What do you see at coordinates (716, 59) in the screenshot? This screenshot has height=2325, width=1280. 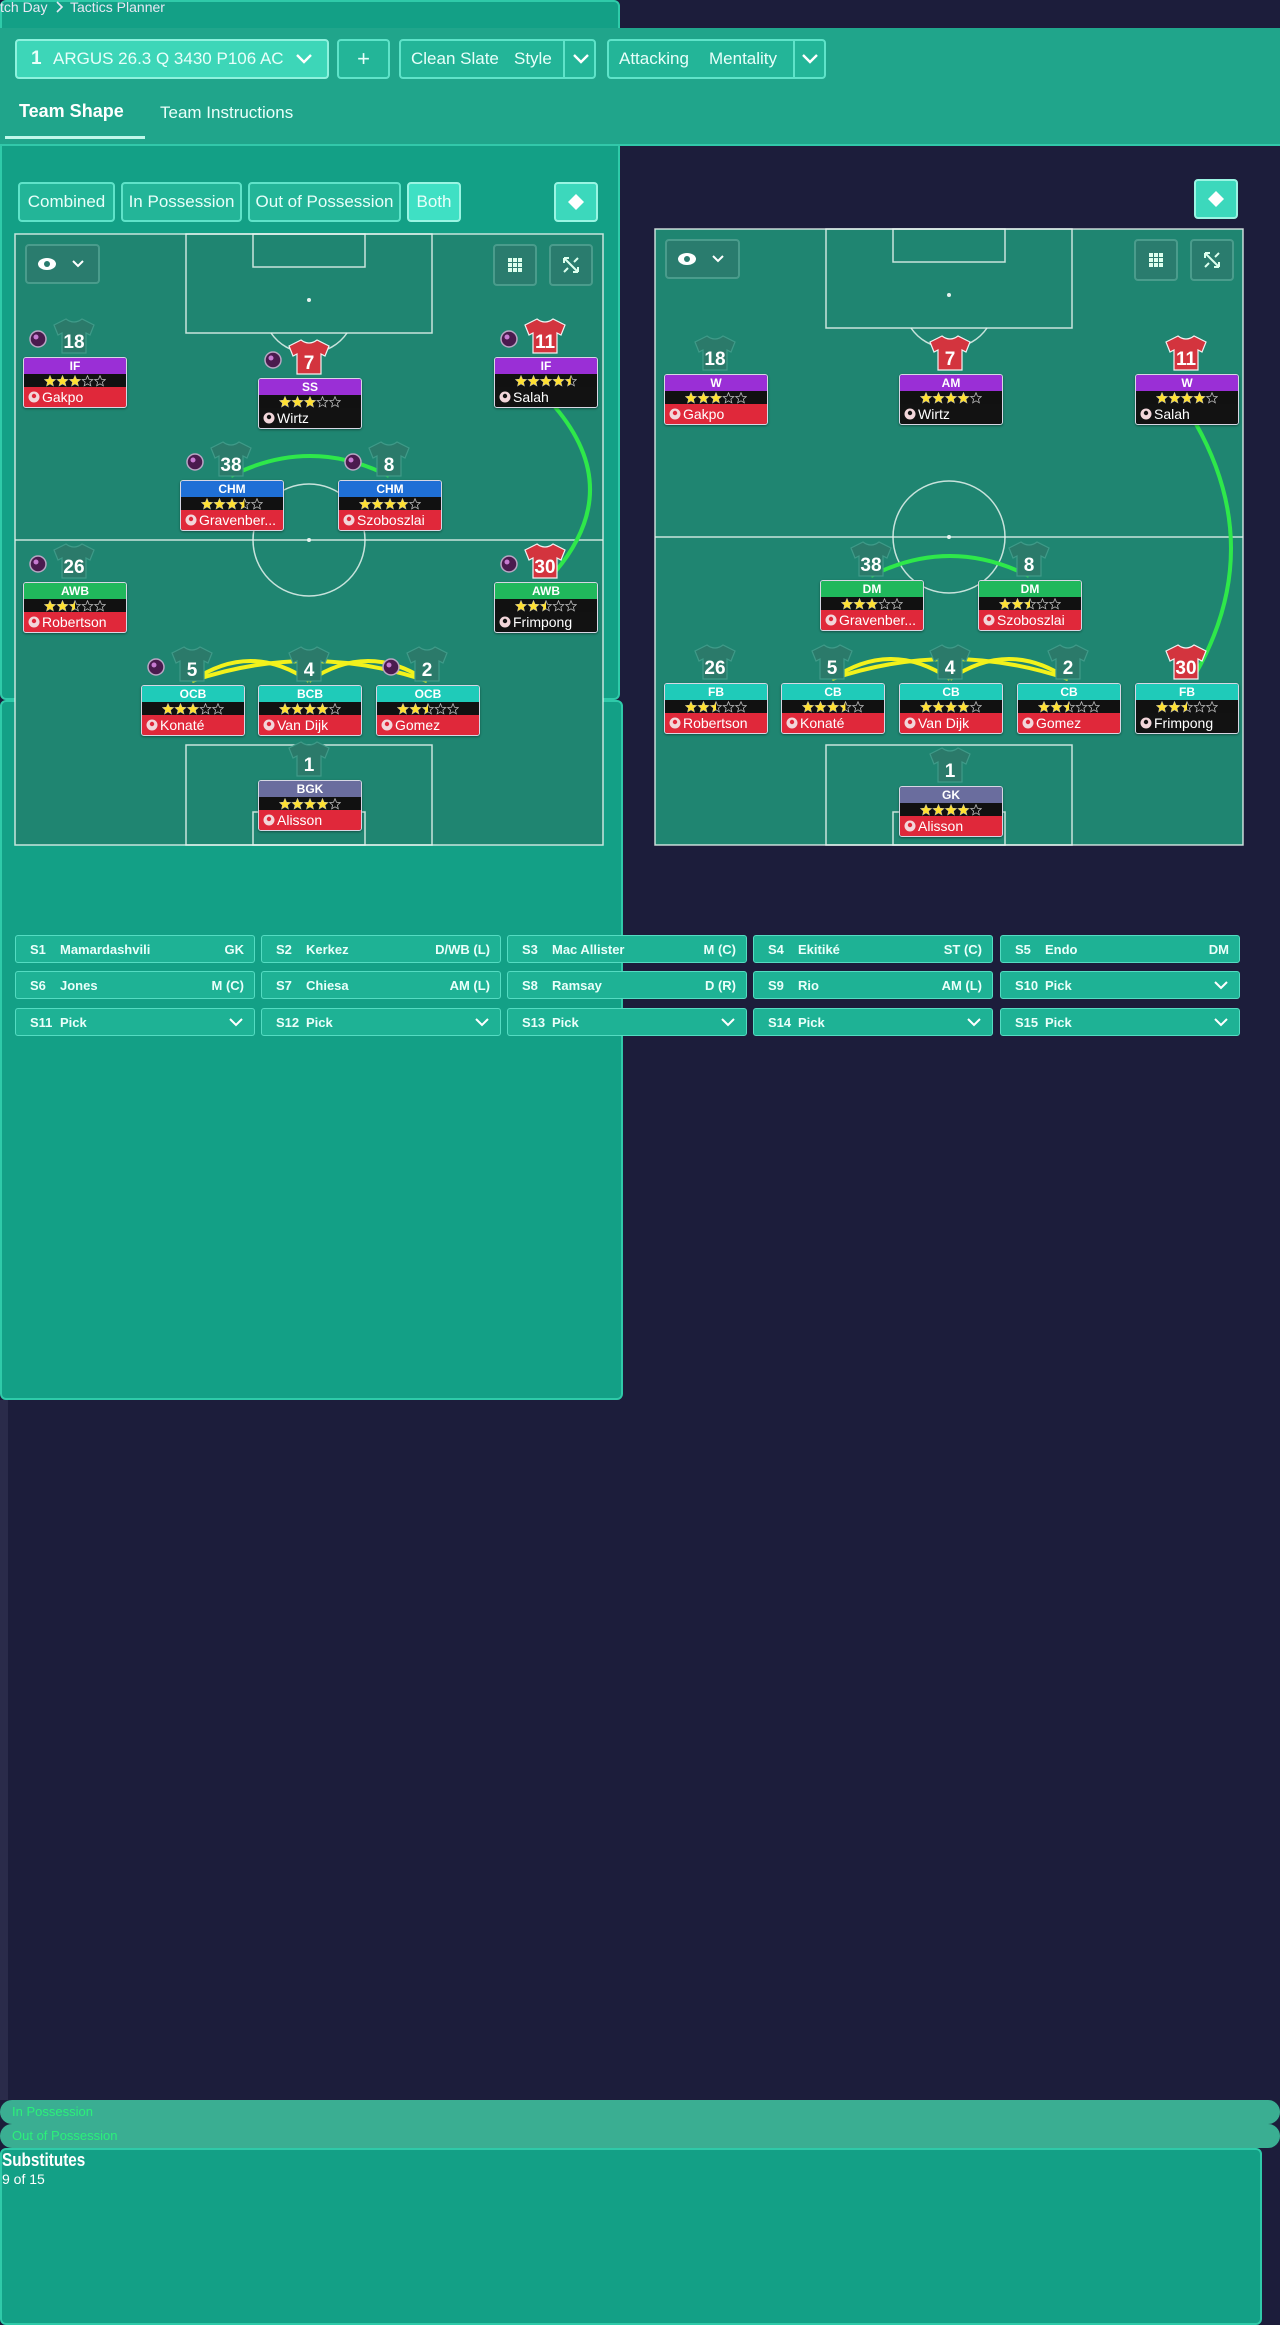 I see `mentality-dropdown: Attacking Mentality` at bounding box center [716, 59].